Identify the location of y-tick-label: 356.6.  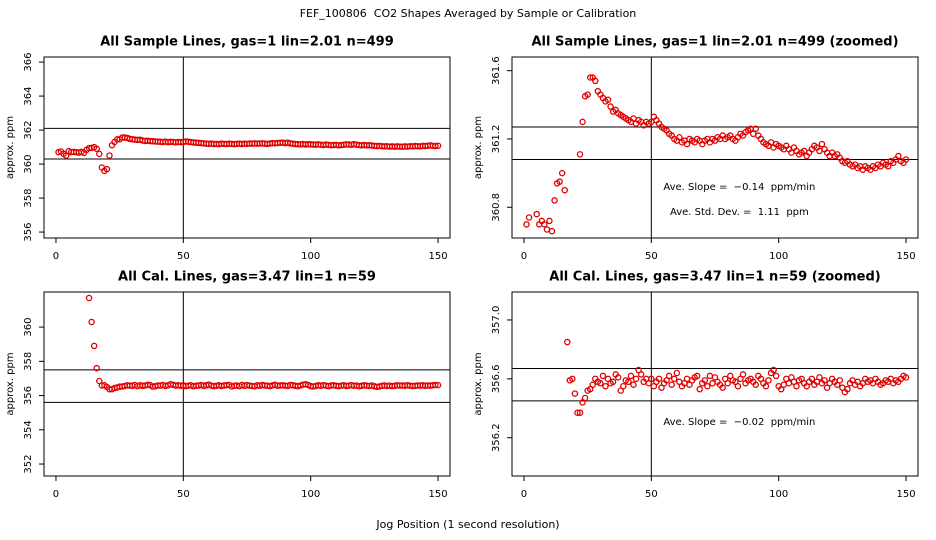
(496, 379).